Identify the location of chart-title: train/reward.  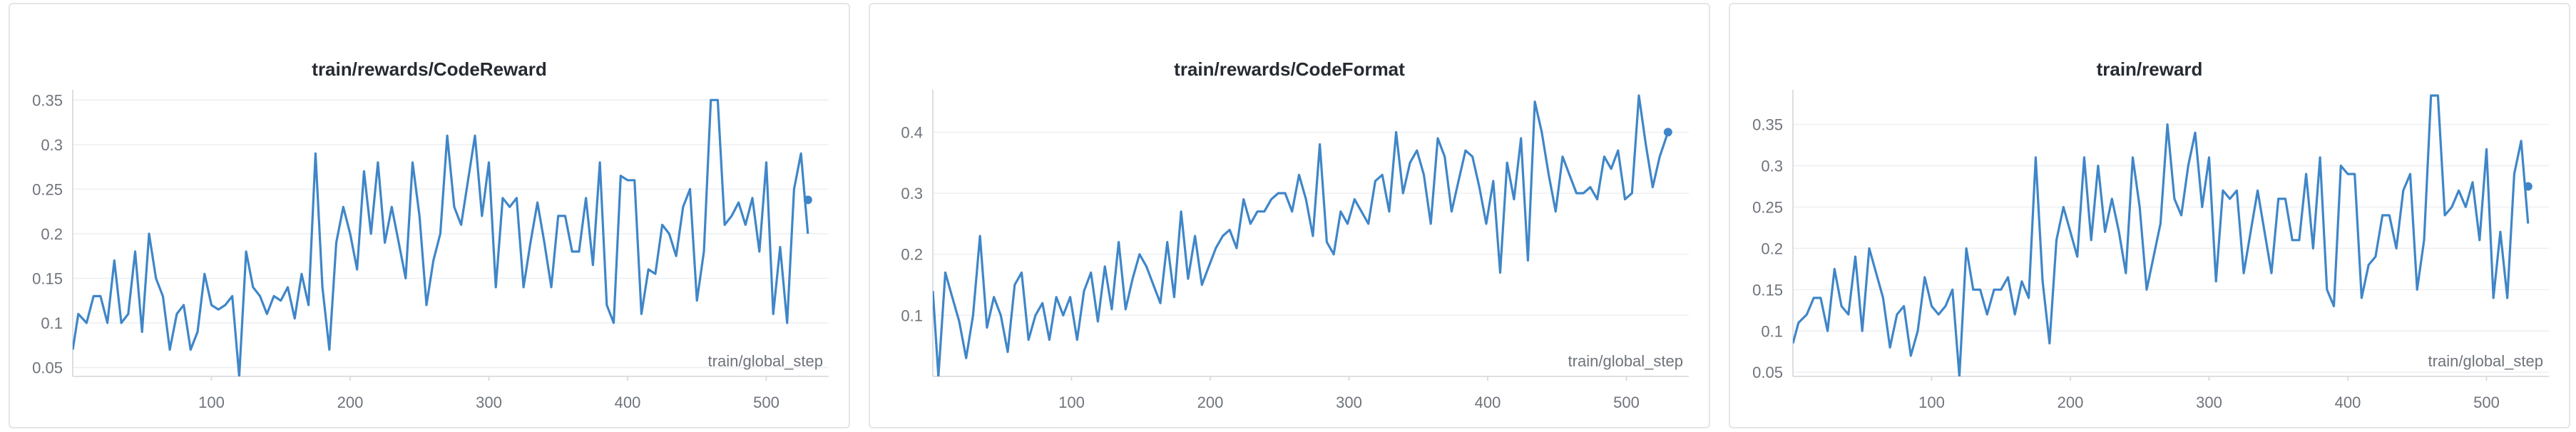
(2150, 69).